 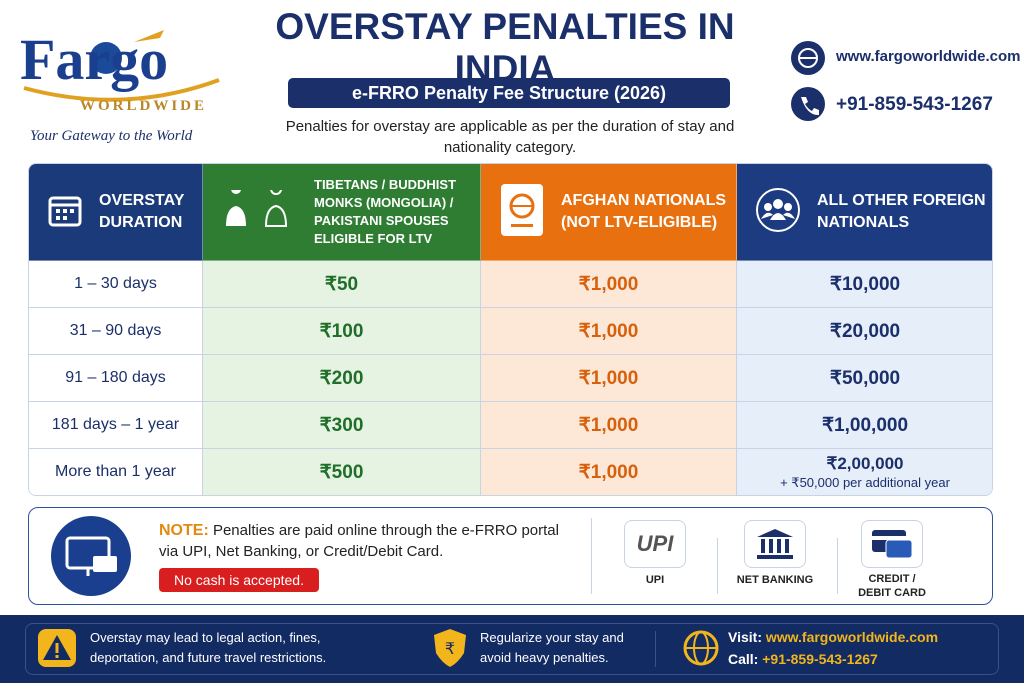 What do you see at coordinates (701, 648) in the screenshot?
I see `globe-icon` at bounding box center [701, 648].